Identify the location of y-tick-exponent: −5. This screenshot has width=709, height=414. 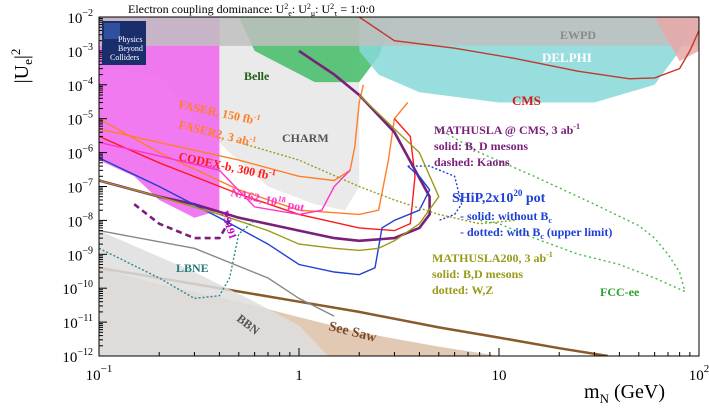
(87, 115).